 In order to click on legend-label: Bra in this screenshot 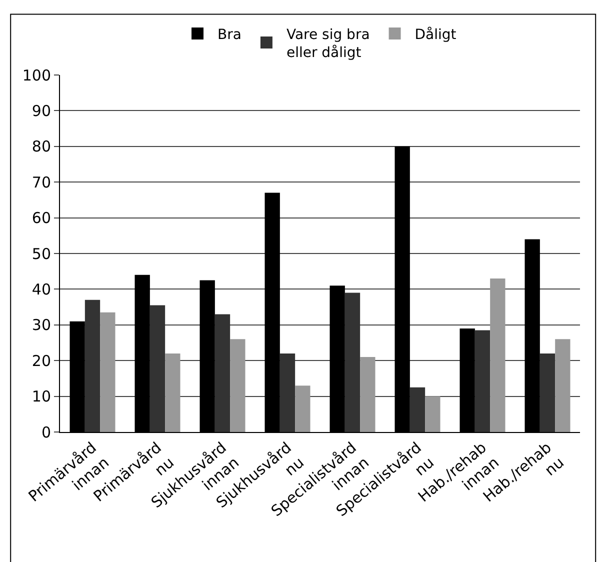, I will do `click(230, 34)`.